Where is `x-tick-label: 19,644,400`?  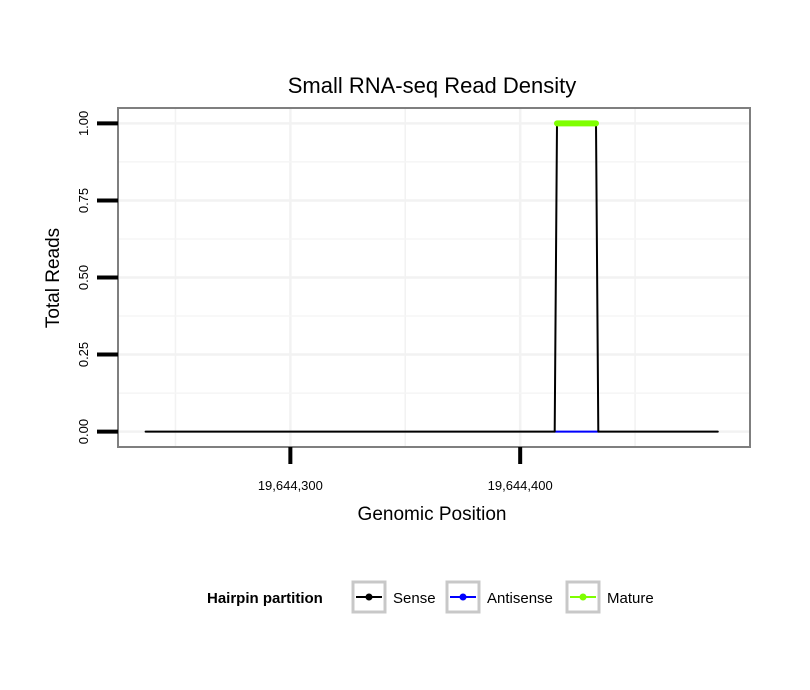 x-tick-label: 19,644,400 is located at coordinates (520, 485).